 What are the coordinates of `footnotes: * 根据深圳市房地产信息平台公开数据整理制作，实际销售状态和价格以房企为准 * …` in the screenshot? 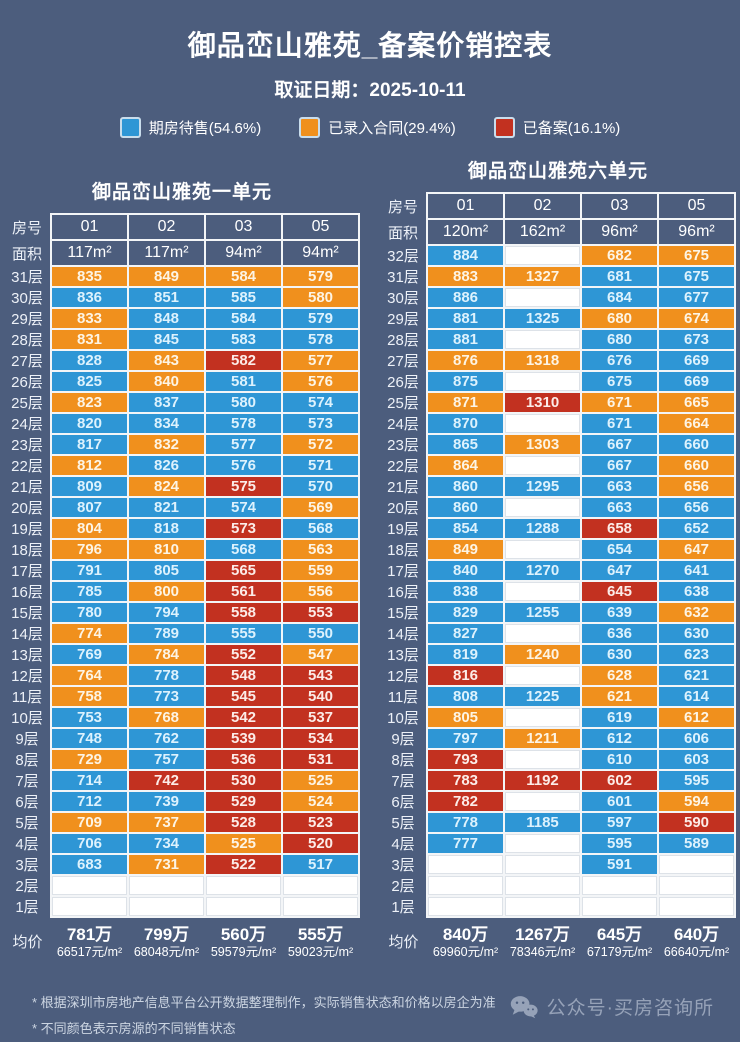 It's located at (386, 1016).